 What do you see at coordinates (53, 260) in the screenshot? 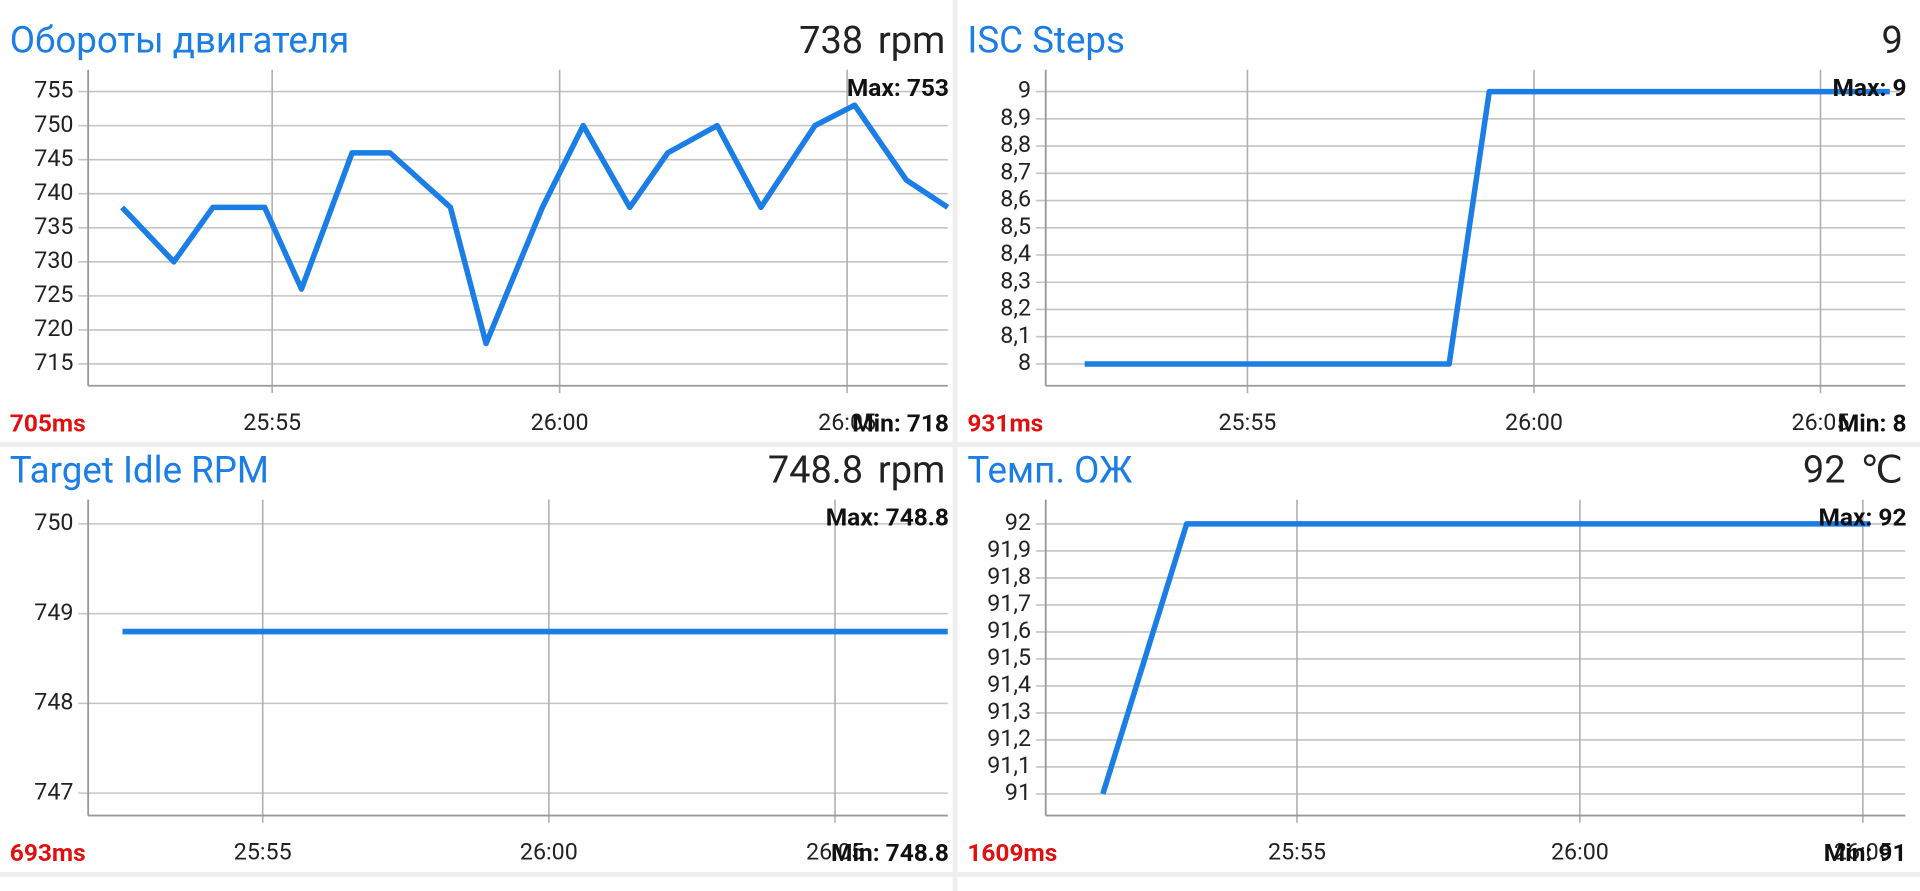
I see `y-tick-label: 730` at bounding box center [53, 260].